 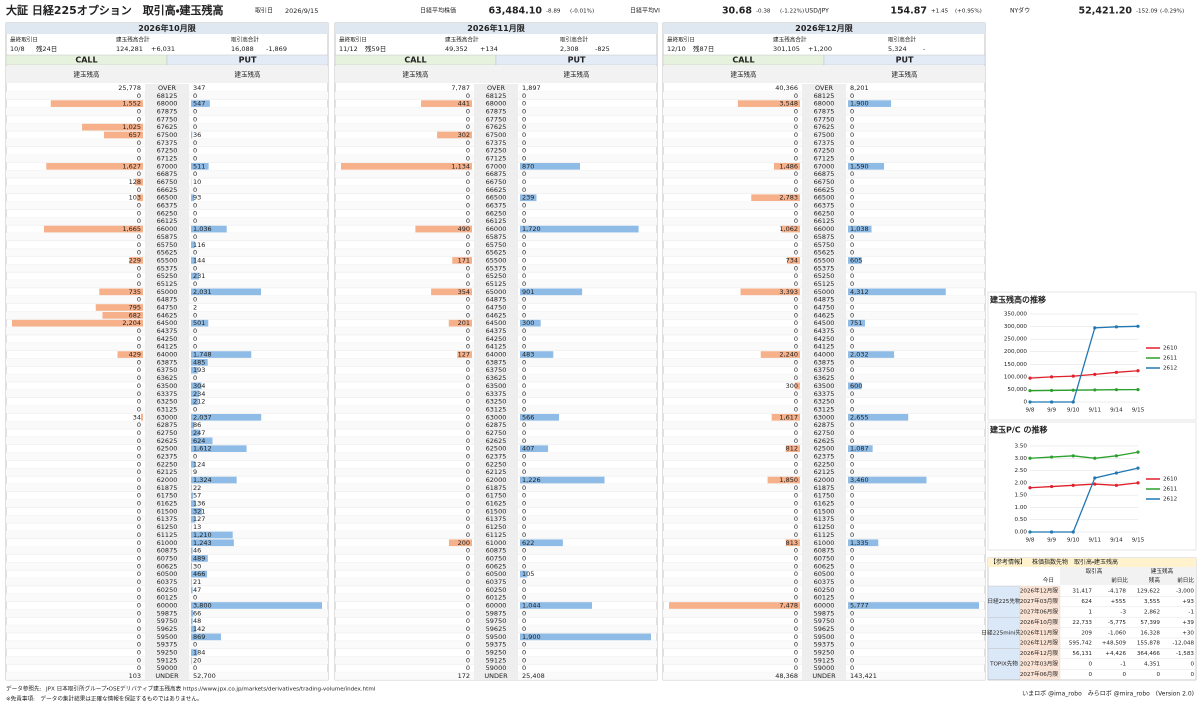 I want to click on strike: 66375, so click(x=824, y=206).